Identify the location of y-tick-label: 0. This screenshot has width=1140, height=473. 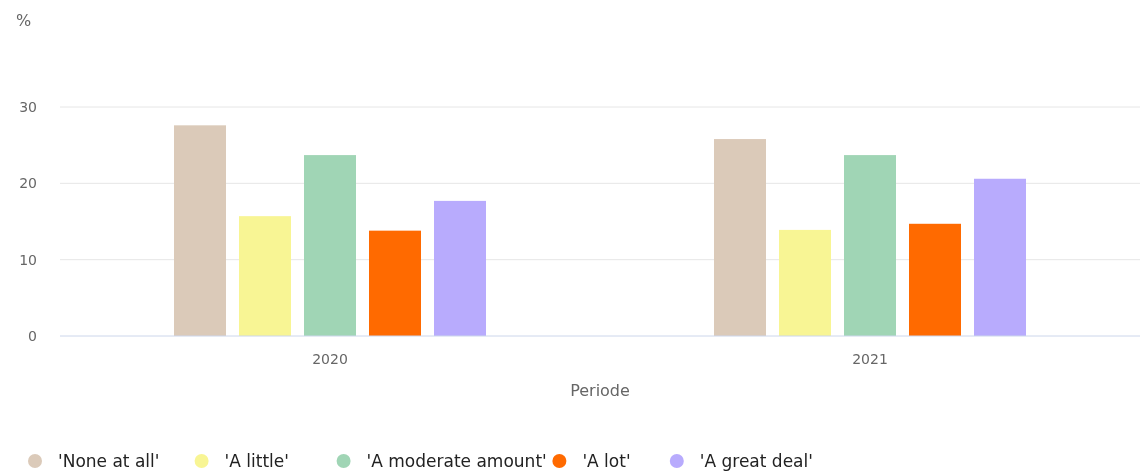
(32, 336).